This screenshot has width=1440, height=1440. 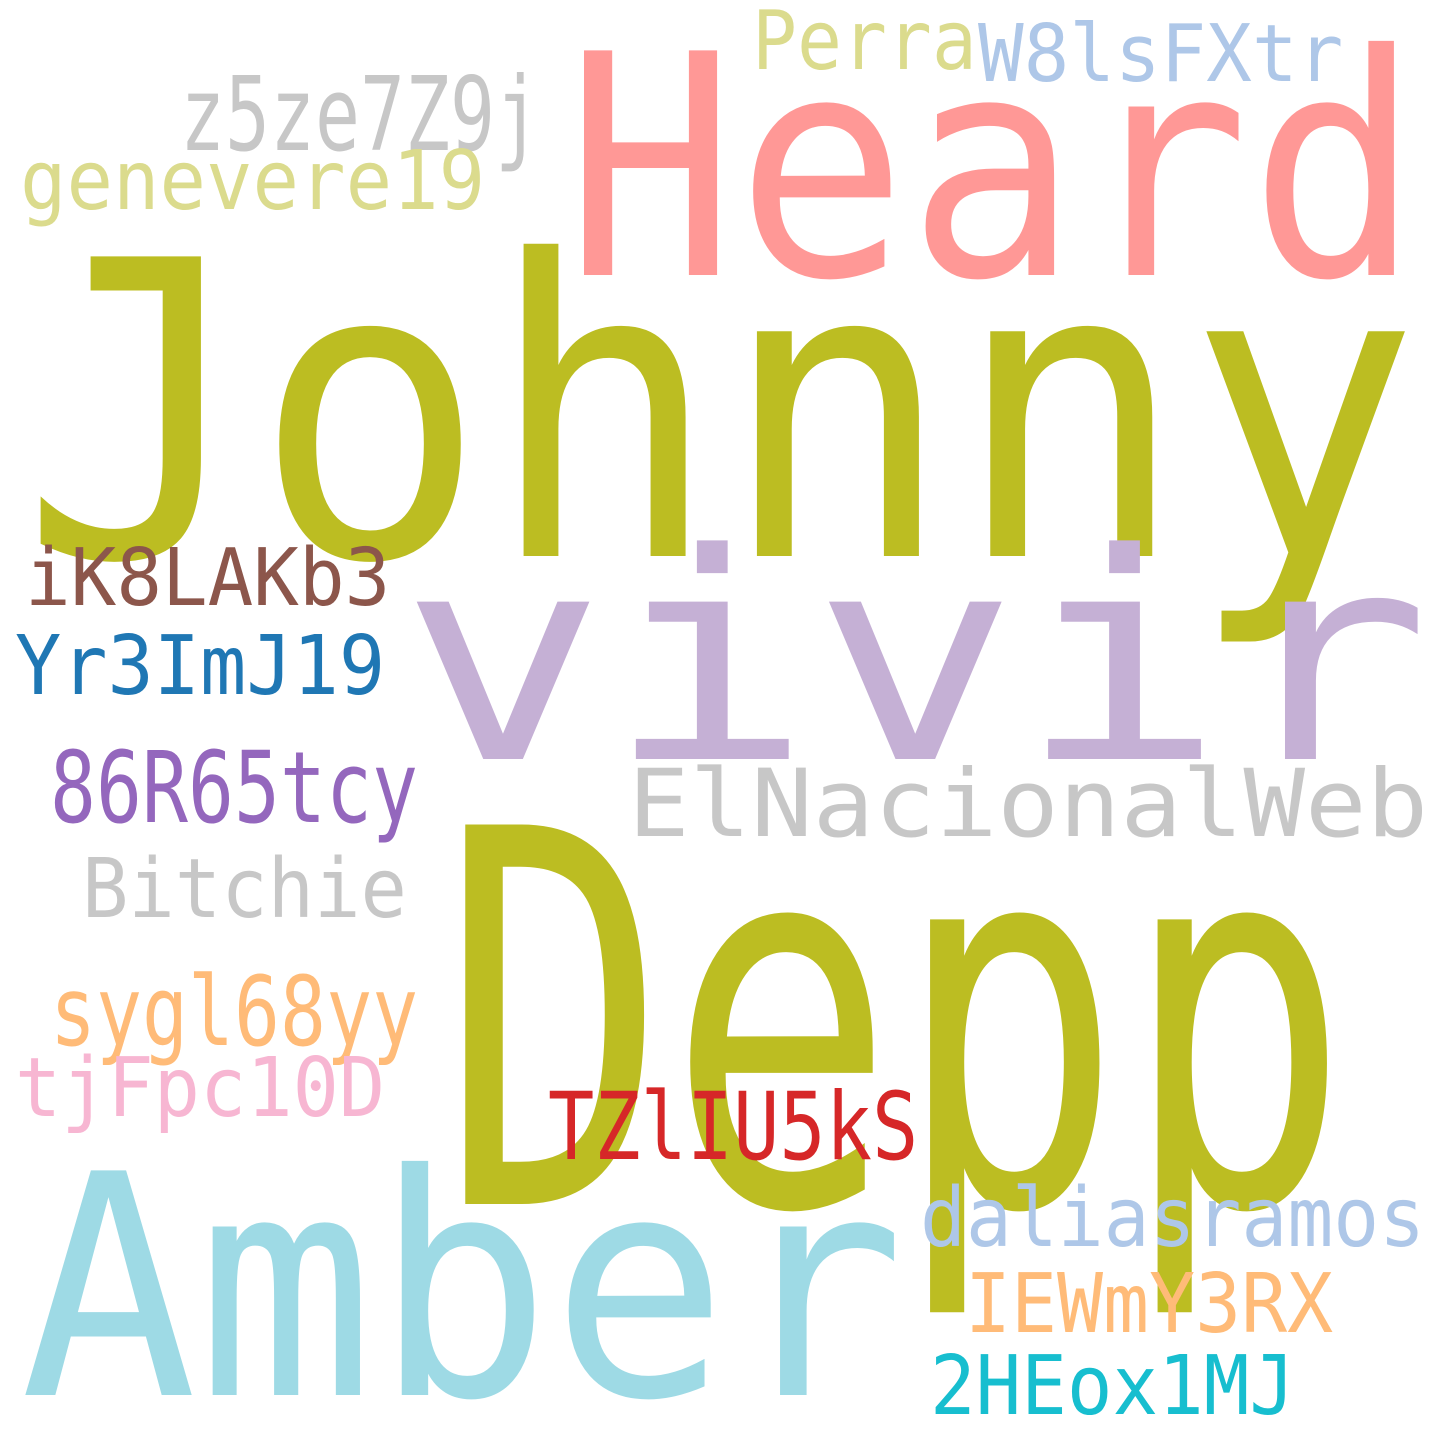 I want to click on word-genevere19: genevere19, so click(x=253, y=181).